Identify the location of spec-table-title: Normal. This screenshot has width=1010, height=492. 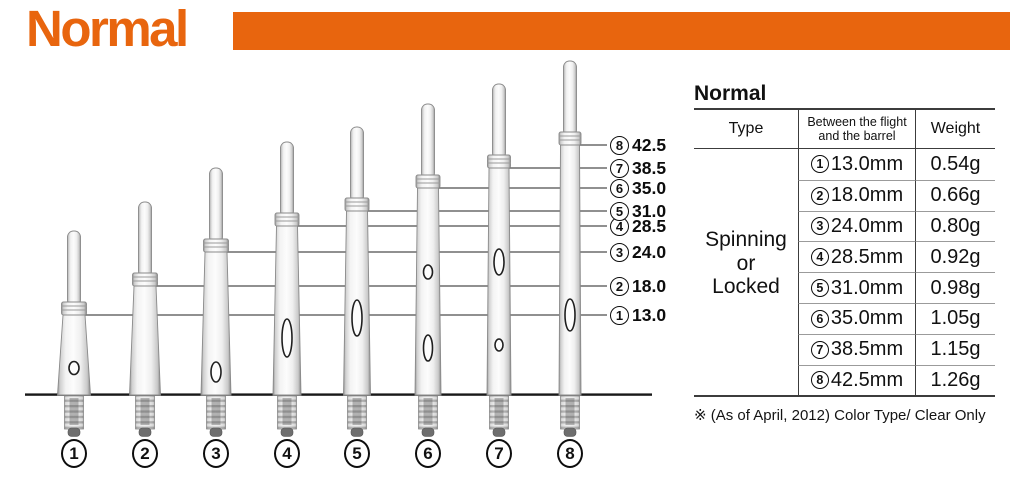
(730, 93).